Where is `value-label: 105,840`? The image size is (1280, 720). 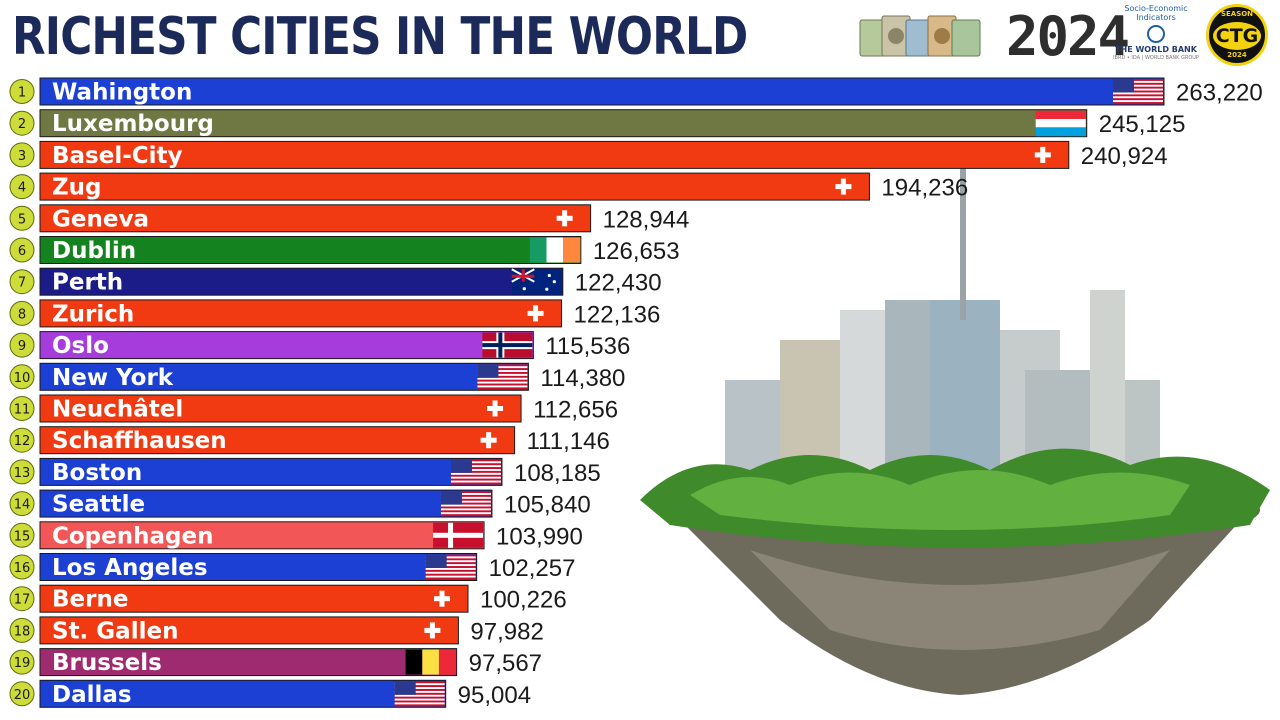
value-label: 105,840 is located at coordinates (547, 505).